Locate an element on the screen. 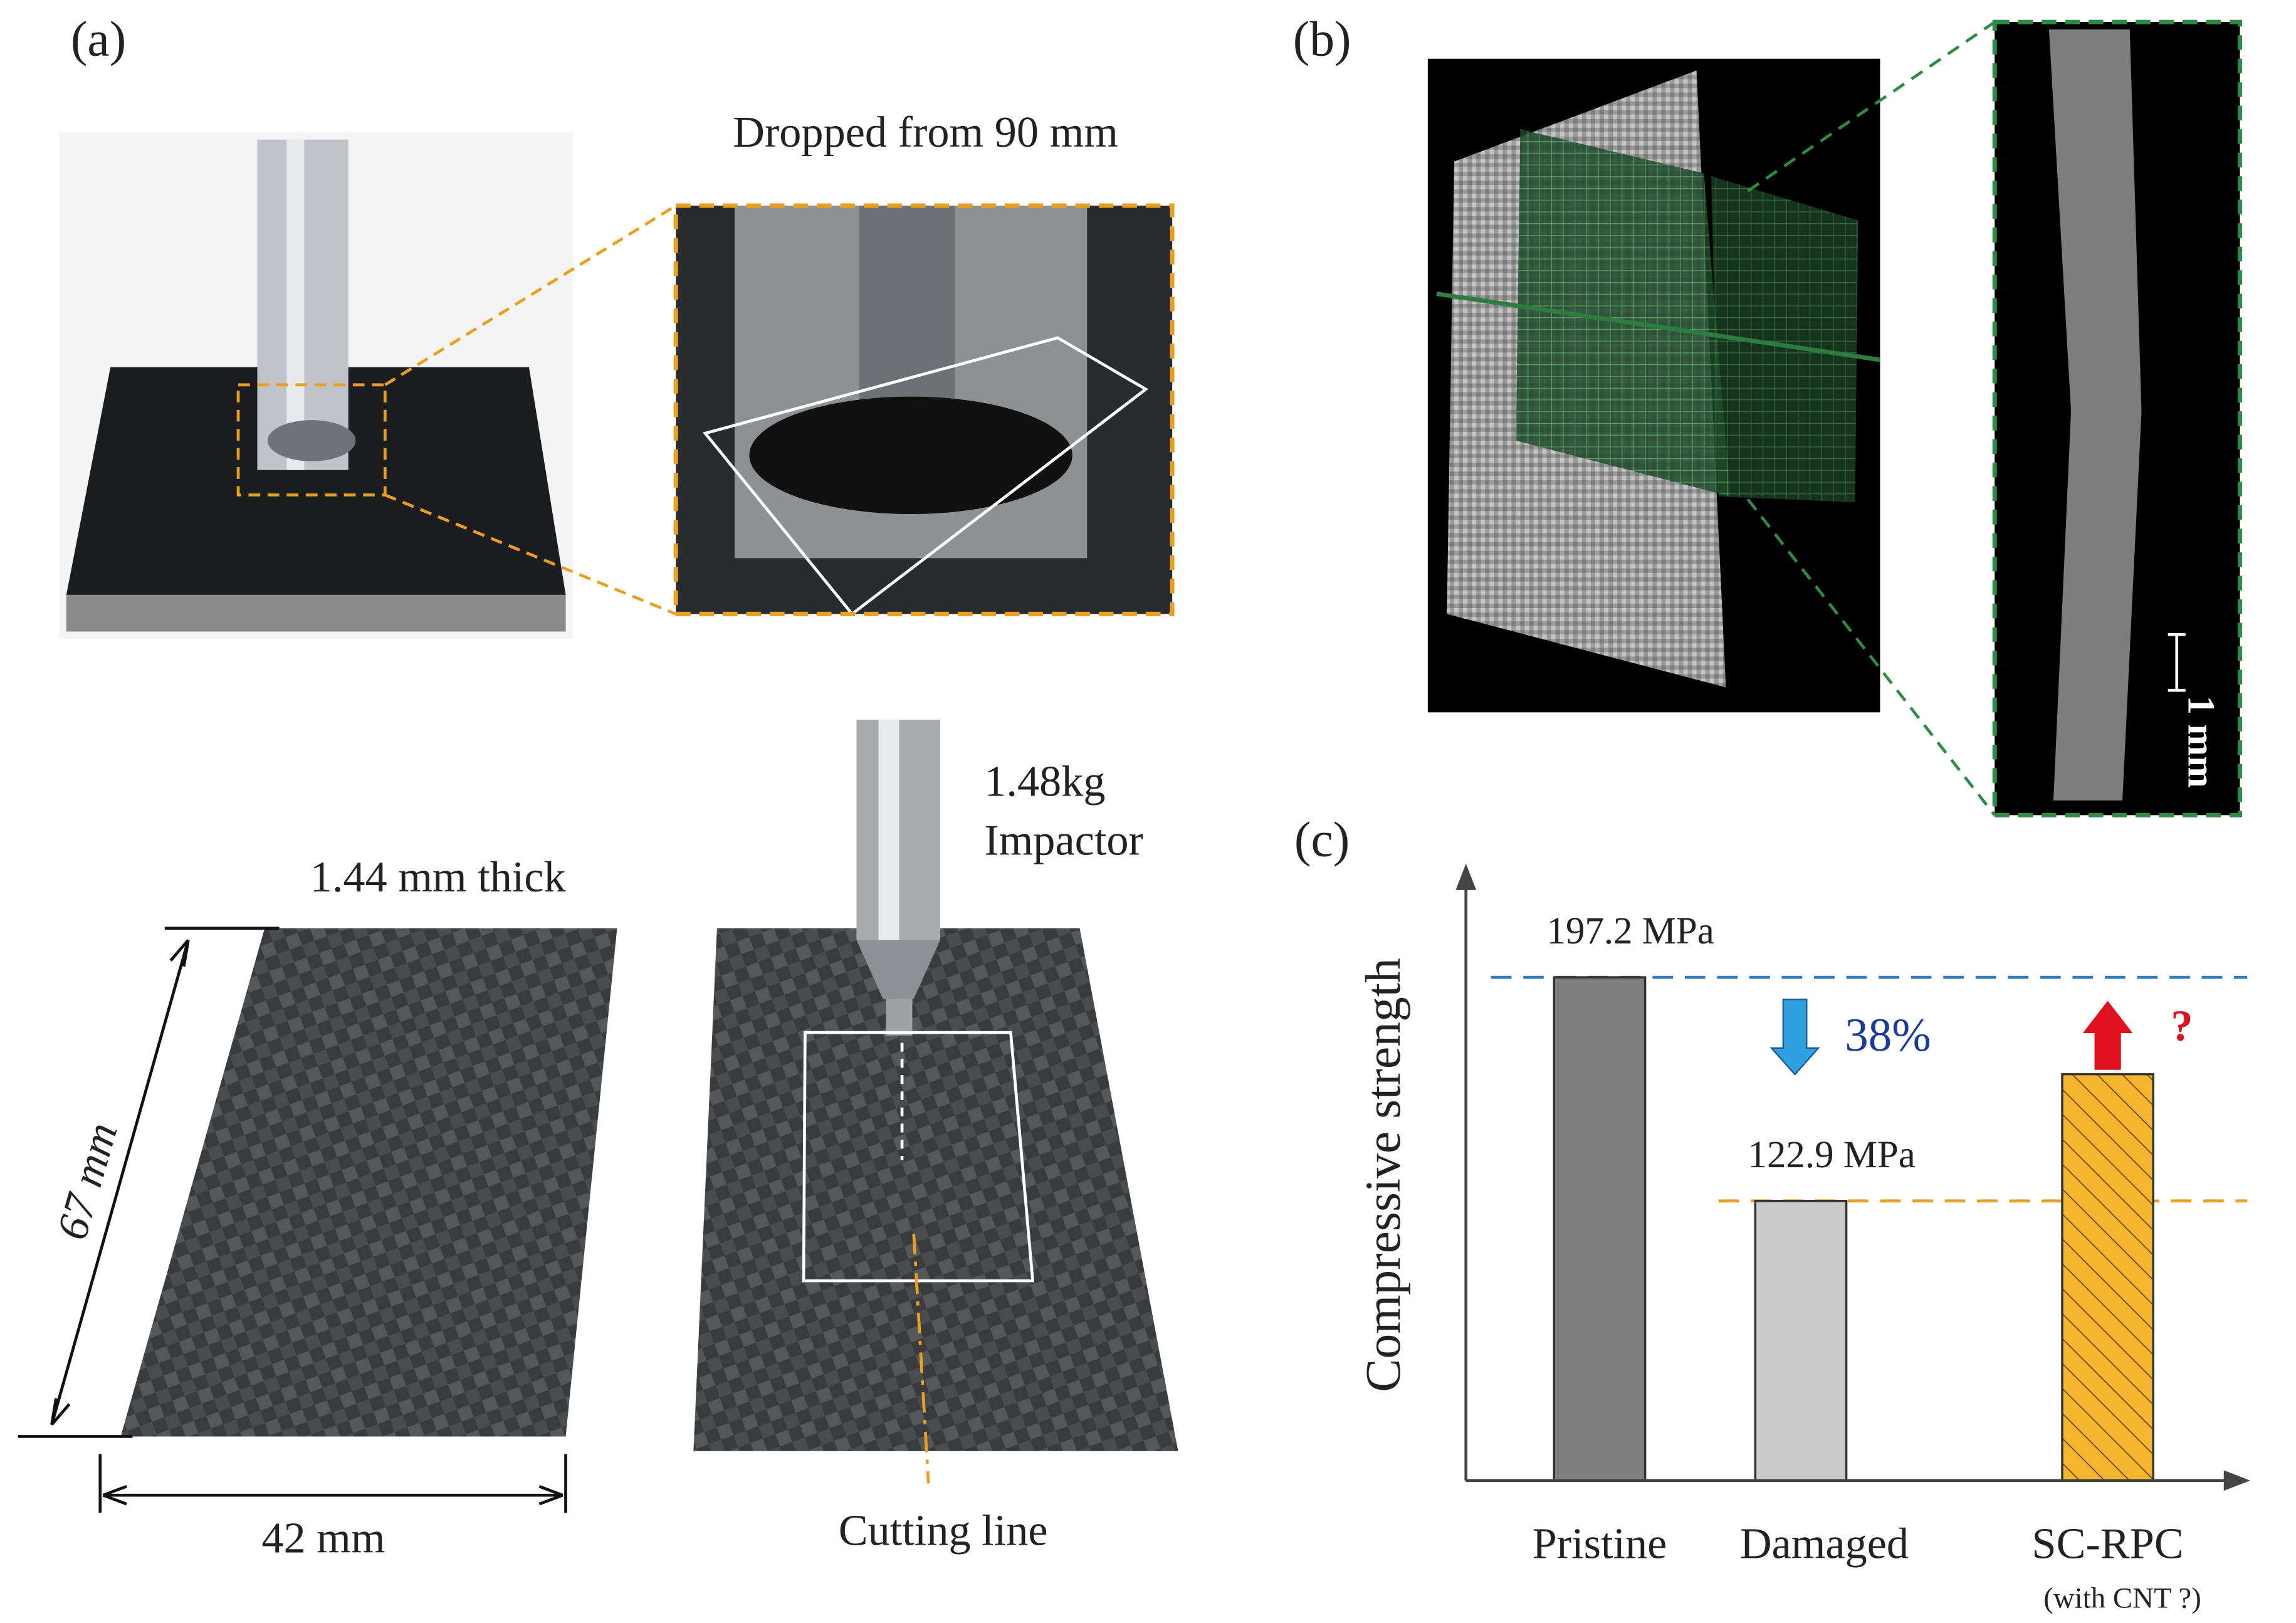 Image resolution: width=2296 pixels, height=1623 pixels. panel-label: (c) is located at coordinates (1322, 839).